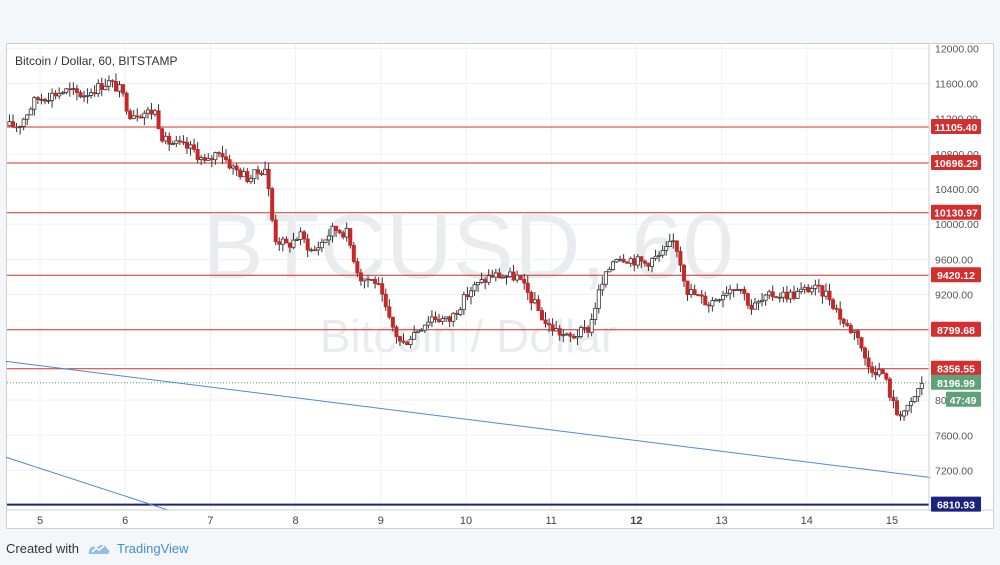 This screenshot has height=565, width=1000. I want to click on y-tick-label: 7600.00, so click(954, 436).